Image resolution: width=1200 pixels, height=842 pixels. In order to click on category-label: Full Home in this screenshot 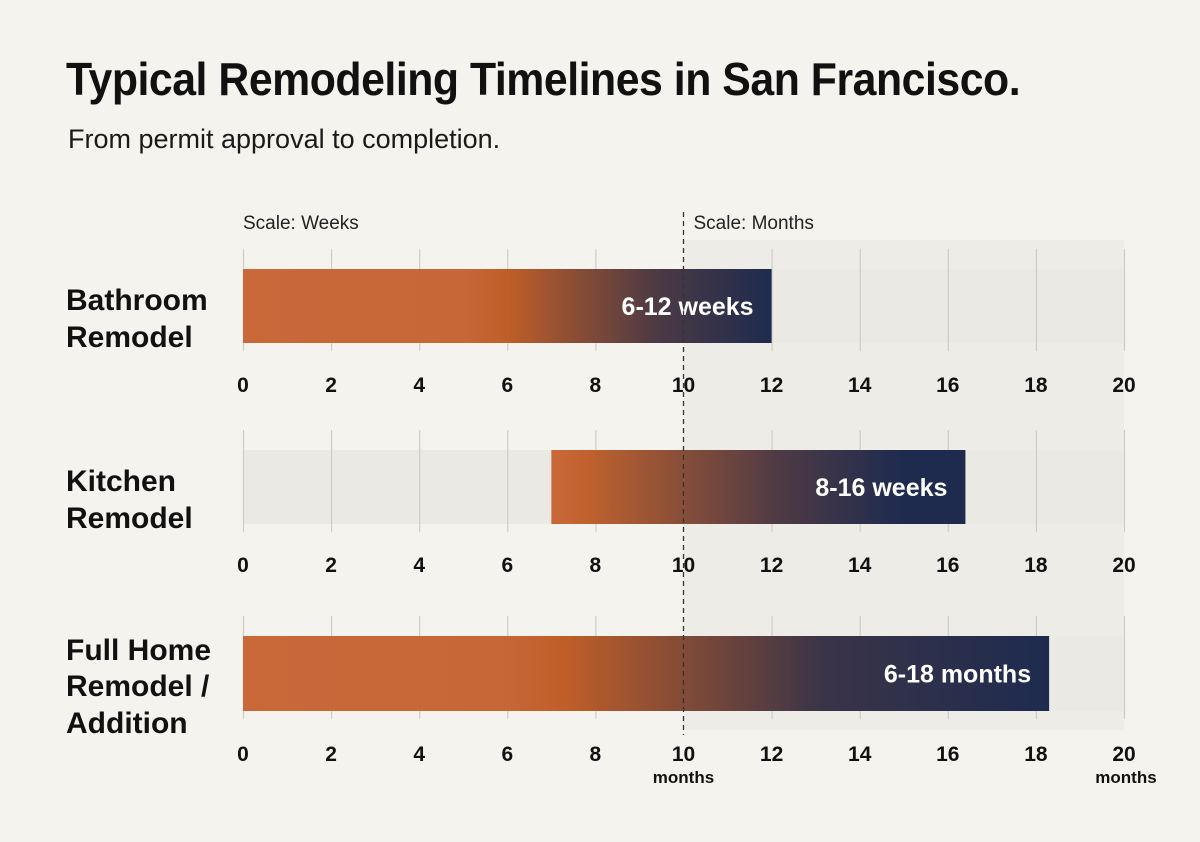, I will do `click(138, 650)`.